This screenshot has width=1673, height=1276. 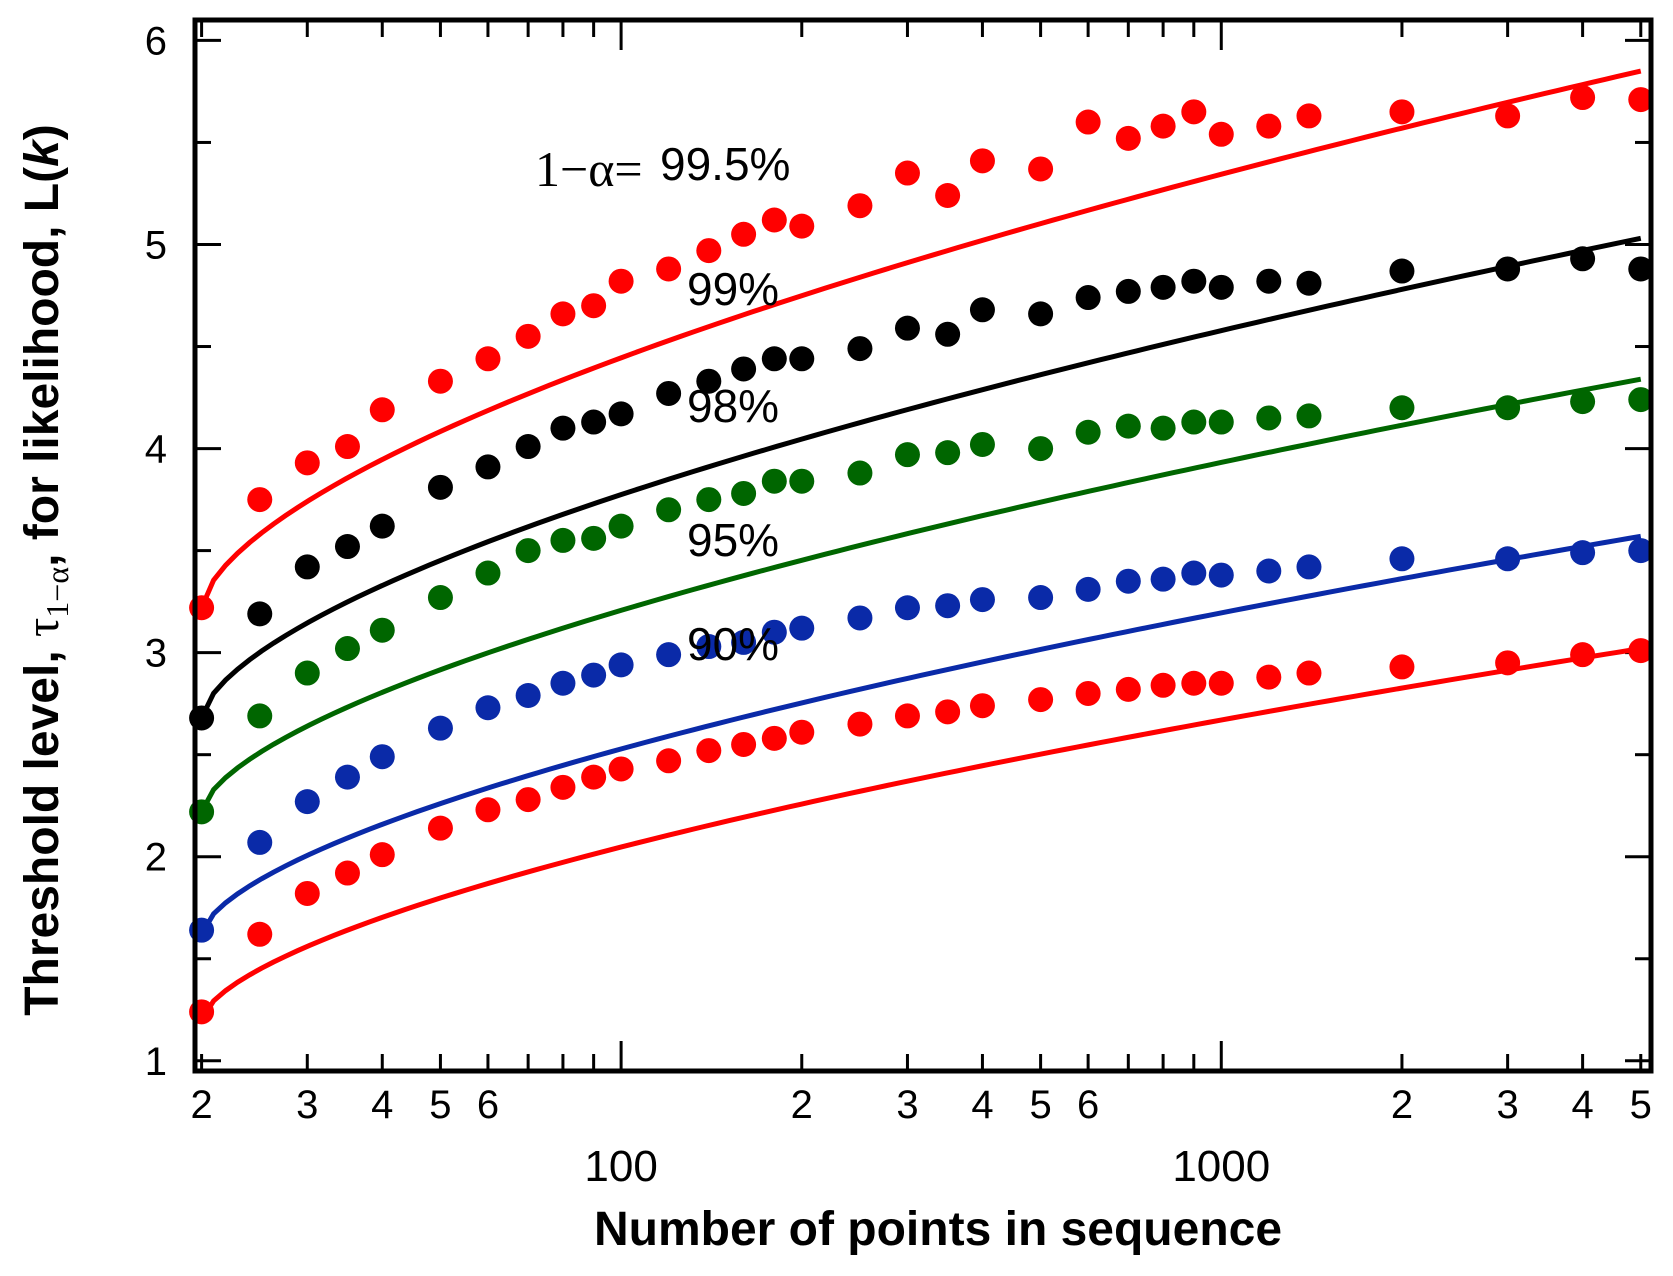 I want to click on series-label: 99.5%, so click(x=725, y=164).